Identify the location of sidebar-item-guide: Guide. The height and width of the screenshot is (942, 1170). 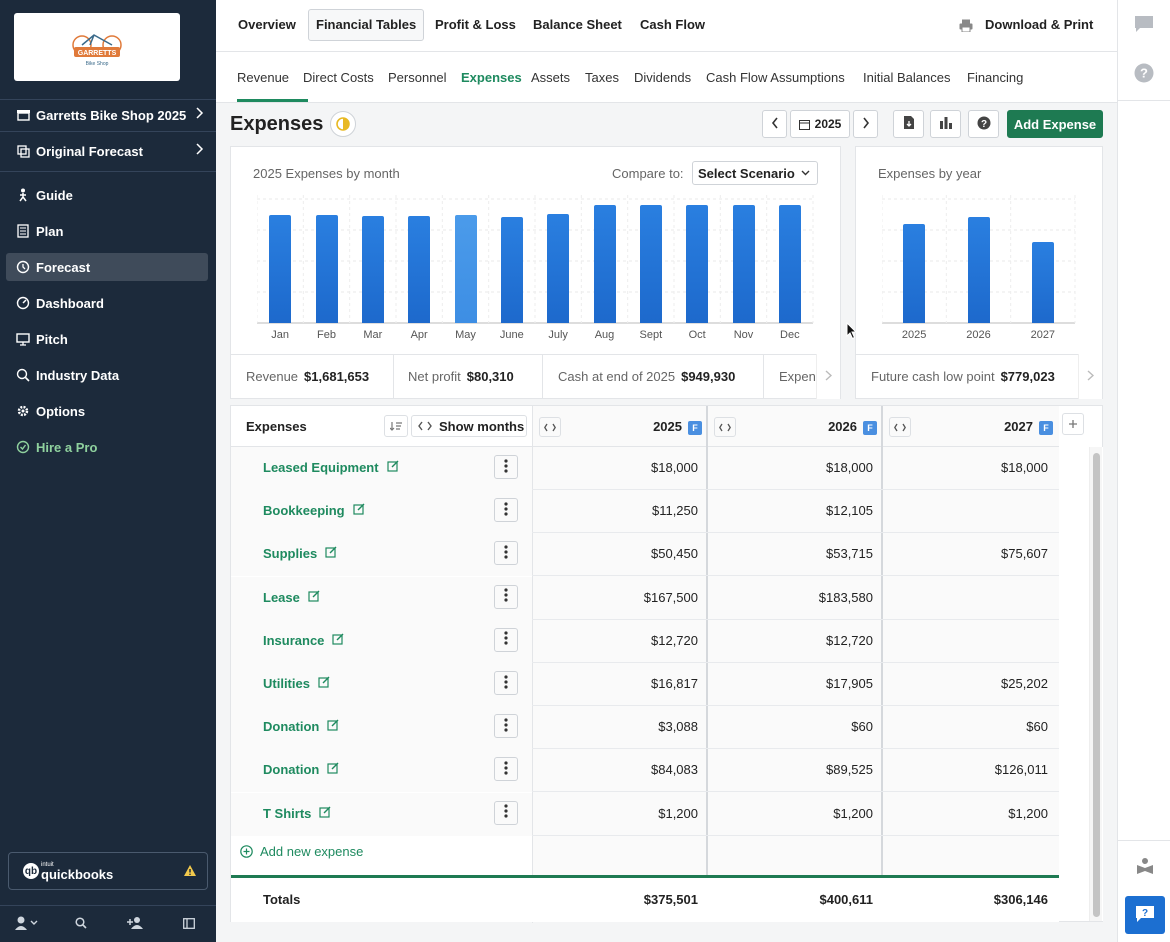
(107, 195).